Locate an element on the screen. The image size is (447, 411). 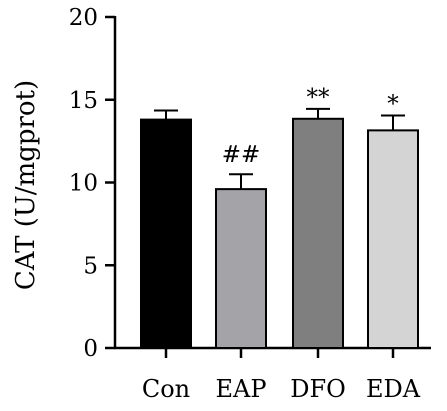
significance-label: * is located at coordinates (393, 104).